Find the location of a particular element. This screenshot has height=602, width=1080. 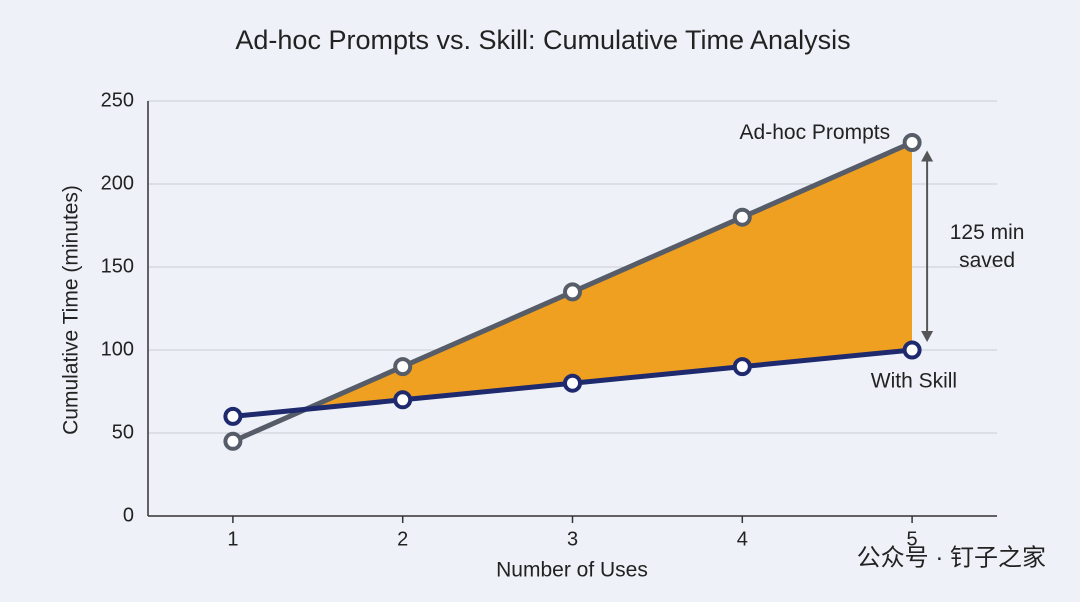

x-tick-label: 4 is located at coordinates (742, 539).